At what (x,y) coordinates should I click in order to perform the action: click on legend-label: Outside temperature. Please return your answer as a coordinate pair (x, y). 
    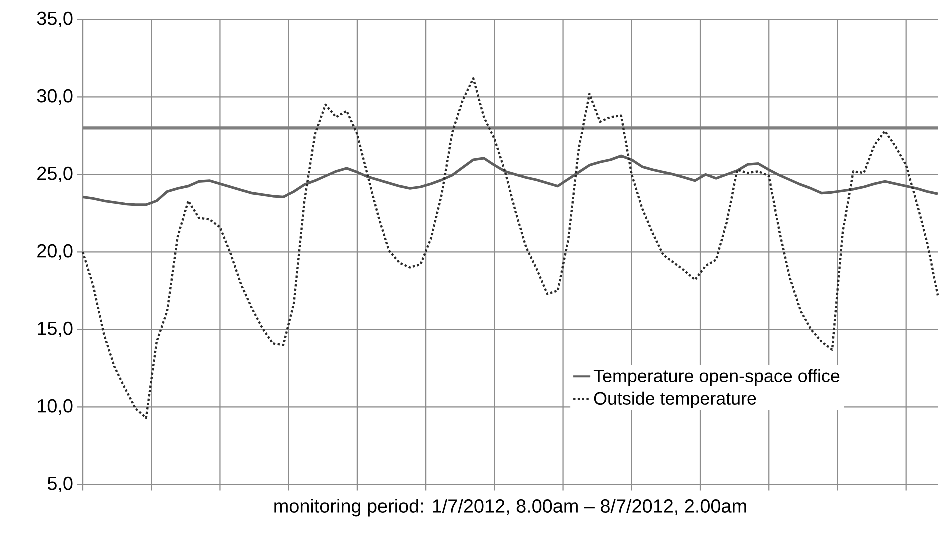
    Looking at the image, I should click on (675, 400).